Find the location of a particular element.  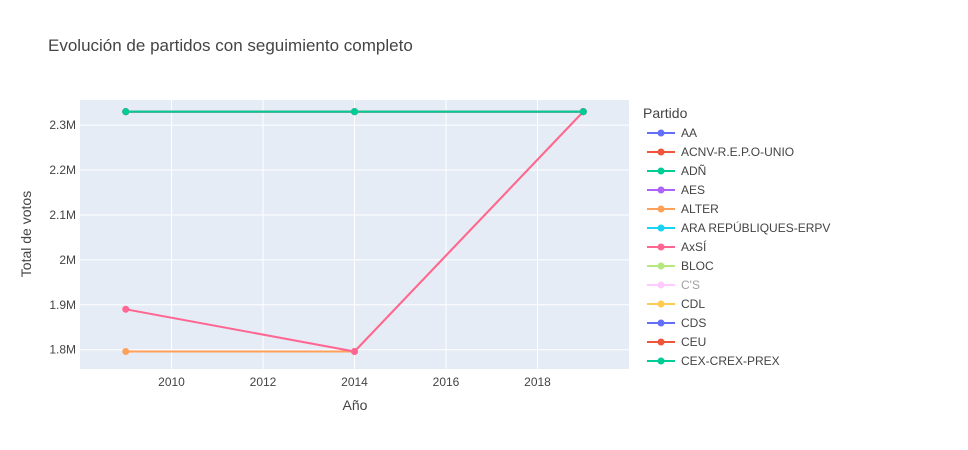

x-tick-label: 2012 is located at coordinates (263, 382).